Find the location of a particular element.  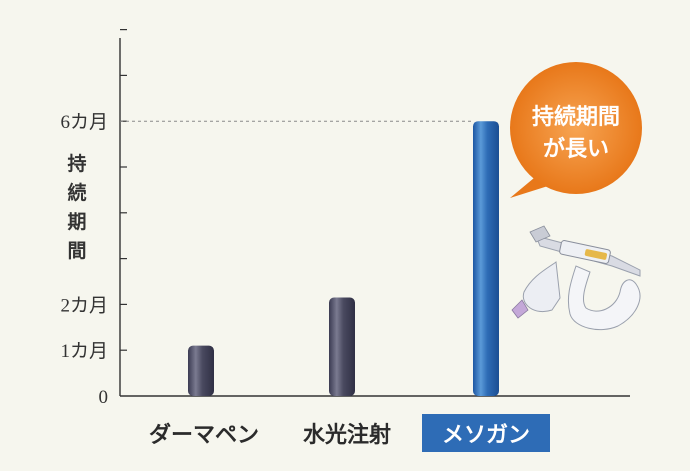

annotation-bubble: 持続期間 が長い is located at coordinates (576, 130).